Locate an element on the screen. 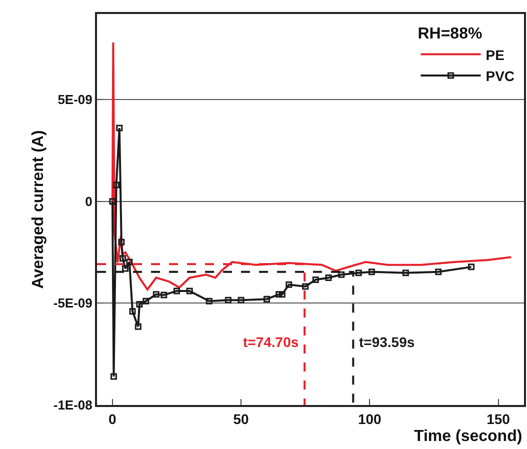  annotation: t=93.59s is located at coordinates (387, 342).